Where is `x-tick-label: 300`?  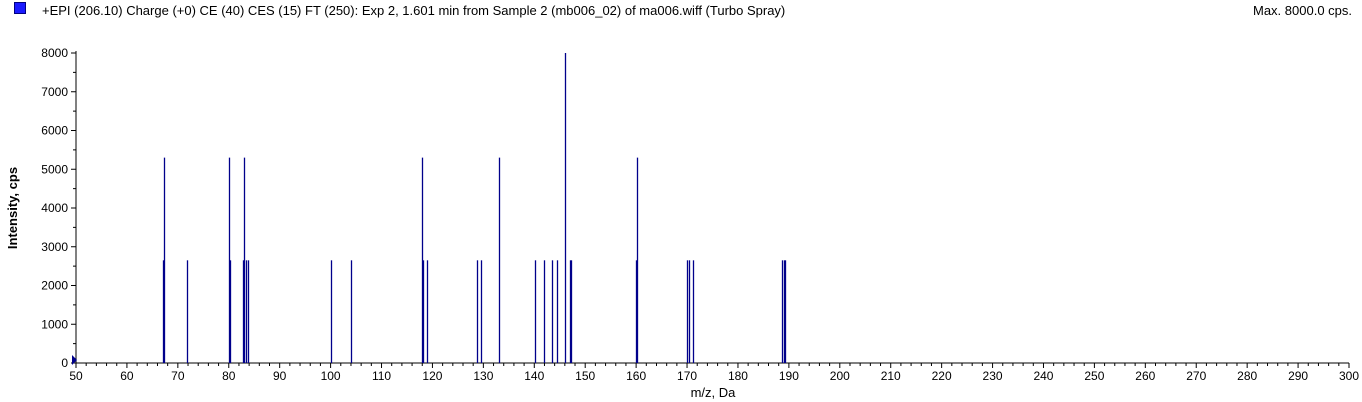
x-tick-label: 300 is located at coordinates (1349, 376).